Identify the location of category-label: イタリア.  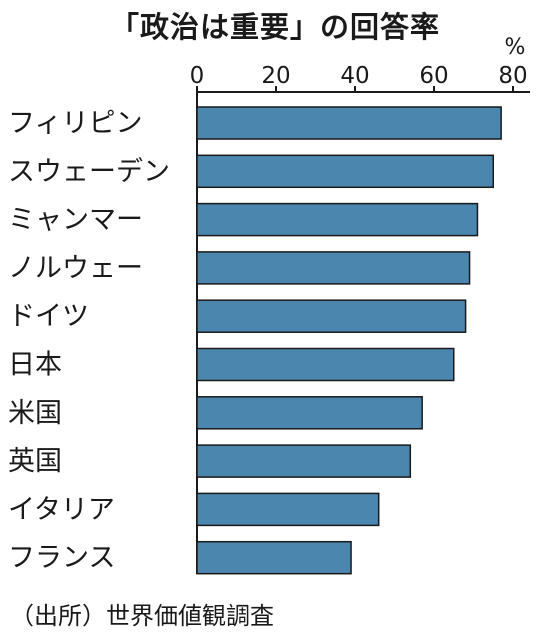
(61, 509).